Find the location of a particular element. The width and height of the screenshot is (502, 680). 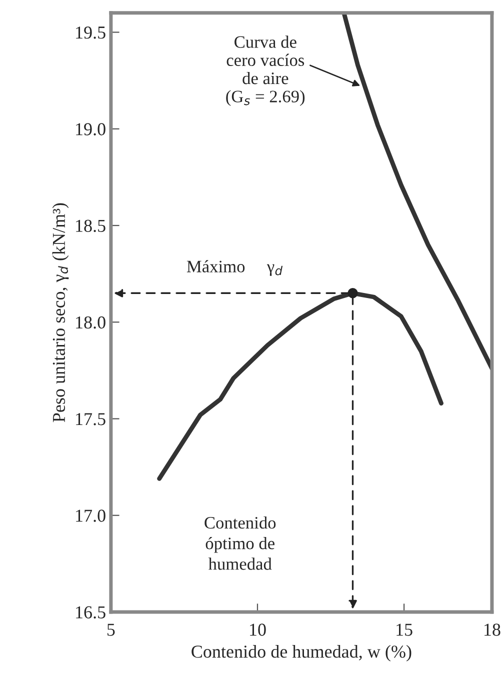

y-tick-label: 17.0 is located at coordinates (91, 516).